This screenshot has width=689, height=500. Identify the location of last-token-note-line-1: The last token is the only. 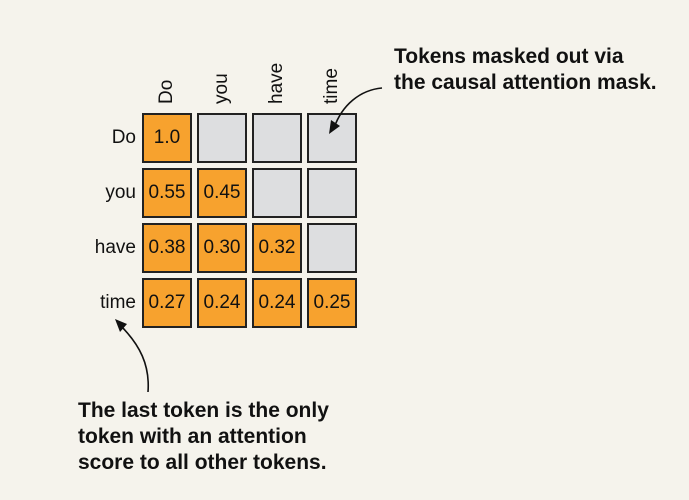
(203, 410).